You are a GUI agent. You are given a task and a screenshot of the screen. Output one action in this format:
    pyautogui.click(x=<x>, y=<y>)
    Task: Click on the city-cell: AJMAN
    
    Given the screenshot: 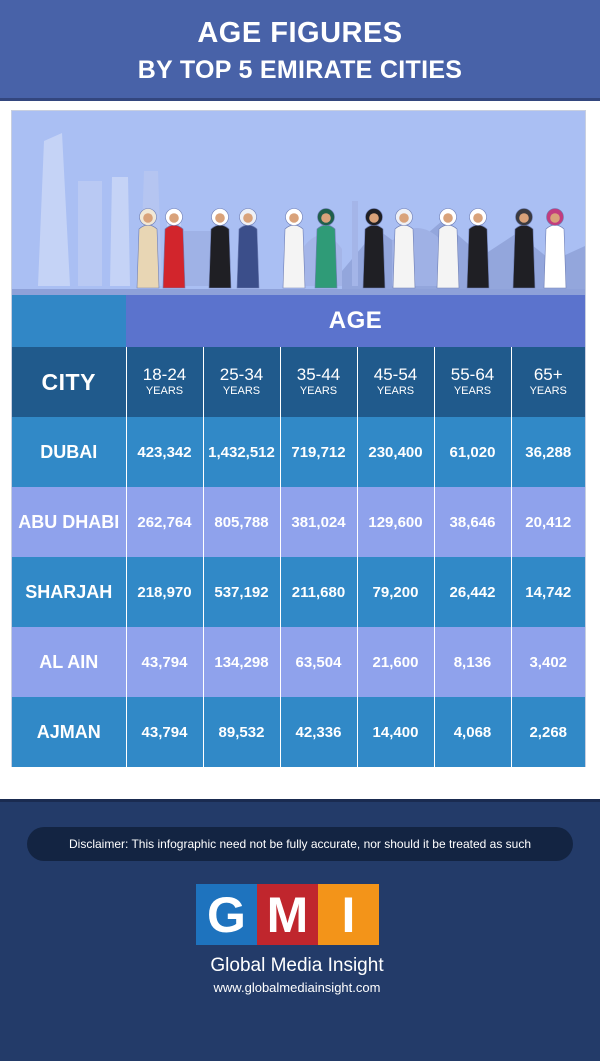 What is the action you would take?
    pyautogui.click(x=69, y=732)
    